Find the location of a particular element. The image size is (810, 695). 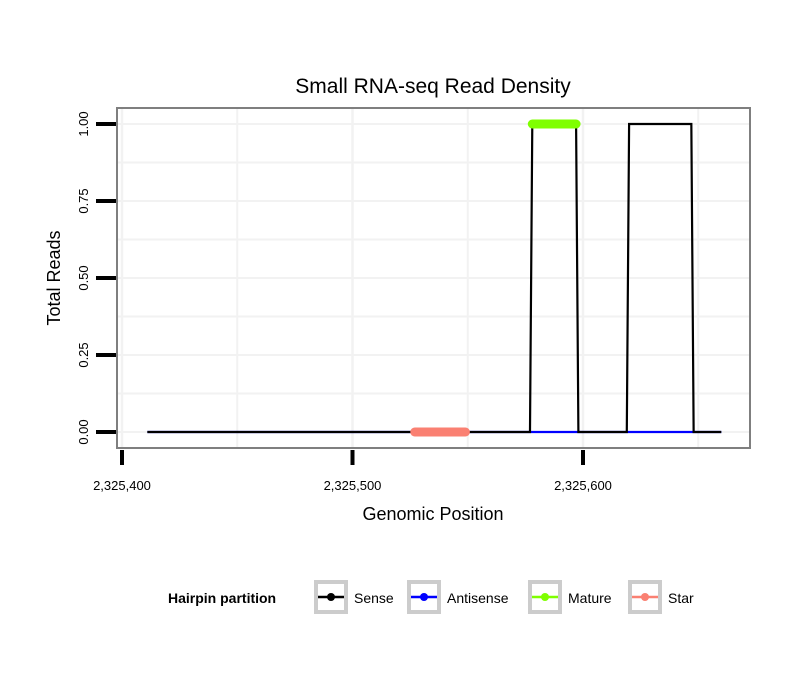

y-tick-label: 1.00 is located at coordinates (83, 123).